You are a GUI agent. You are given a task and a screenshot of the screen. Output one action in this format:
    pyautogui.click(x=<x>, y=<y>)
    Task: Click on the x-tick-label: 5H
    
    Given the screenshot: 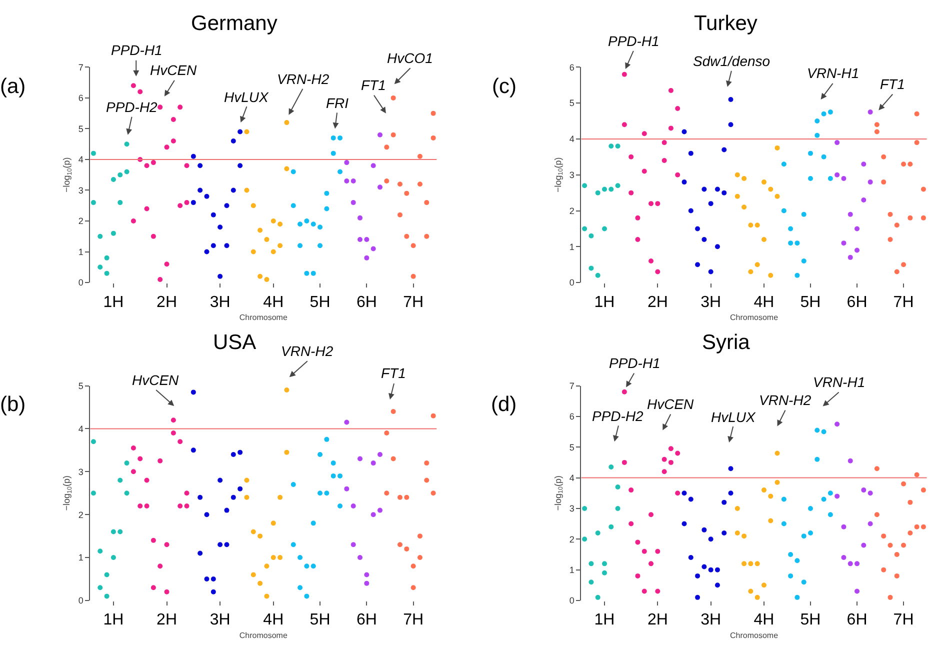 What is the action you would take?
    pyautogui.click(x=320, y=620)
    